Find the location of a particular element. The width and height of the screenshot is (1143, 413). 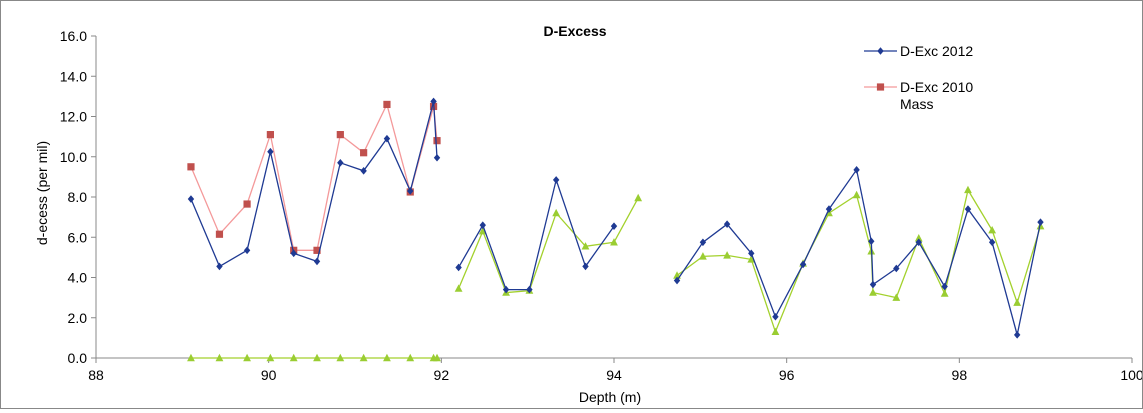

x-tick-label: 100 is located at coordinates (1131, 375).